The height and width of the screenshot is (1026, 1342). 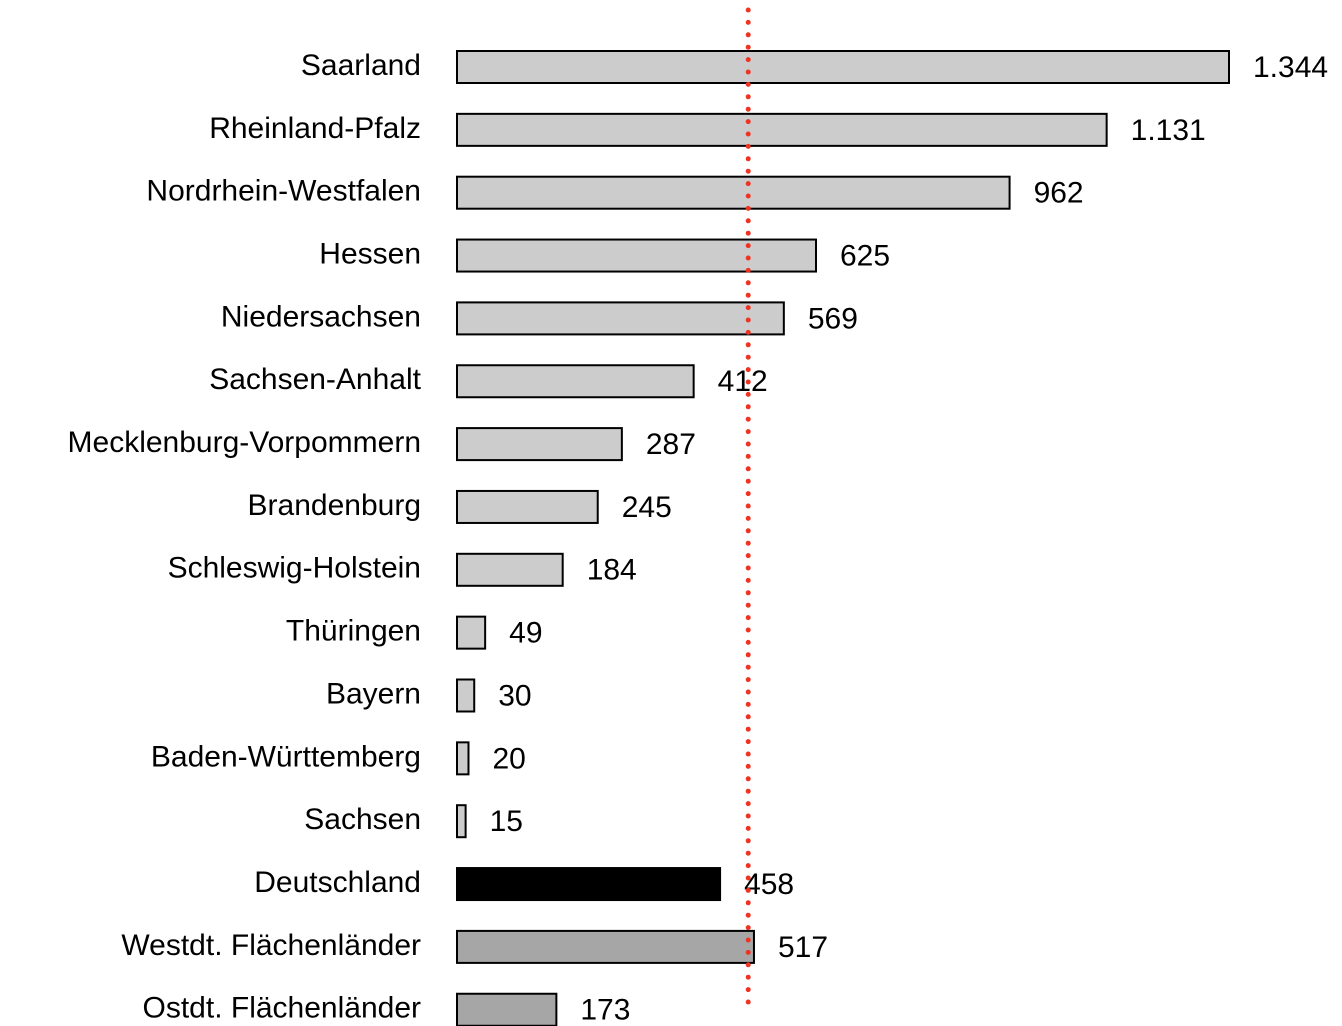 I want to click on value-label: 184, so click(x=612, y=570).